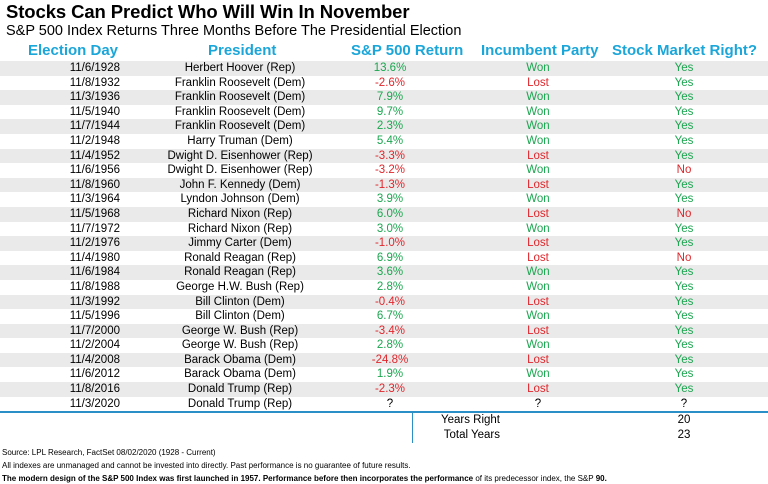 The width and height of the screenshot is (768, 484). I want to click on total-years-label: Total Years, so click(471, 435).